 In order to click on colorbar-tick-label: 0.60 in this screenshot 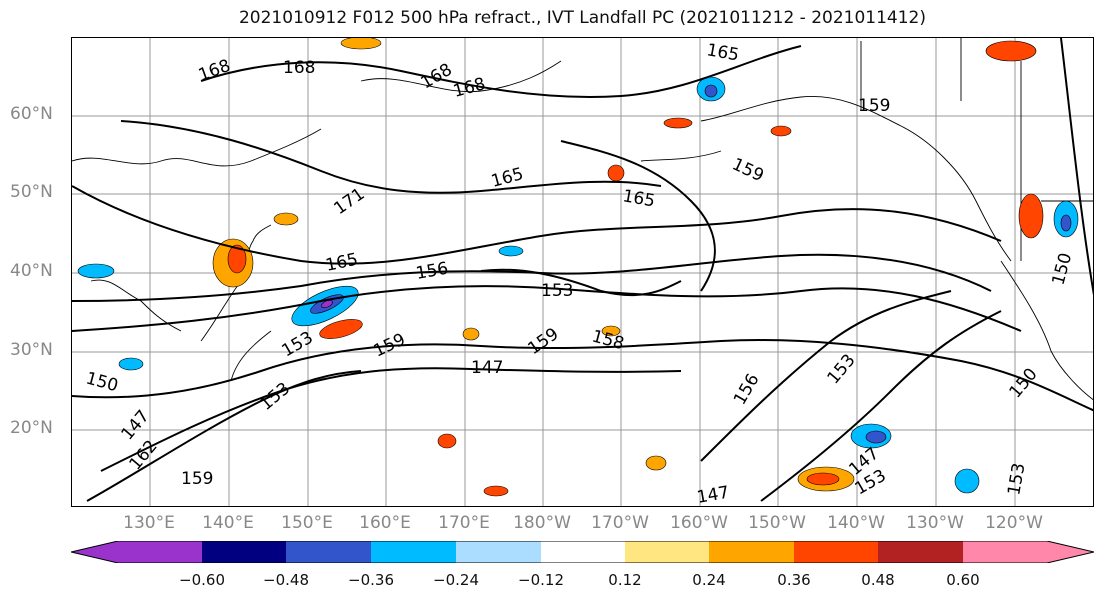, I will do `click(963, 580)`.